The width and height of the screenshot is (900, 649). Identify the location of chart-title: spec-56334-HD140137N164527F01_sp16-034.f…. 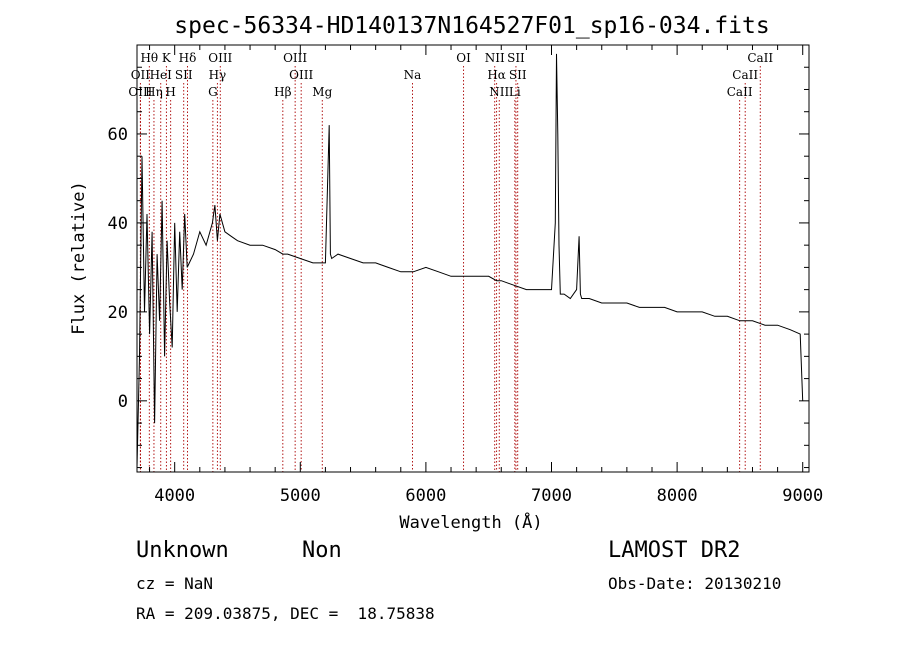
(471, 26).